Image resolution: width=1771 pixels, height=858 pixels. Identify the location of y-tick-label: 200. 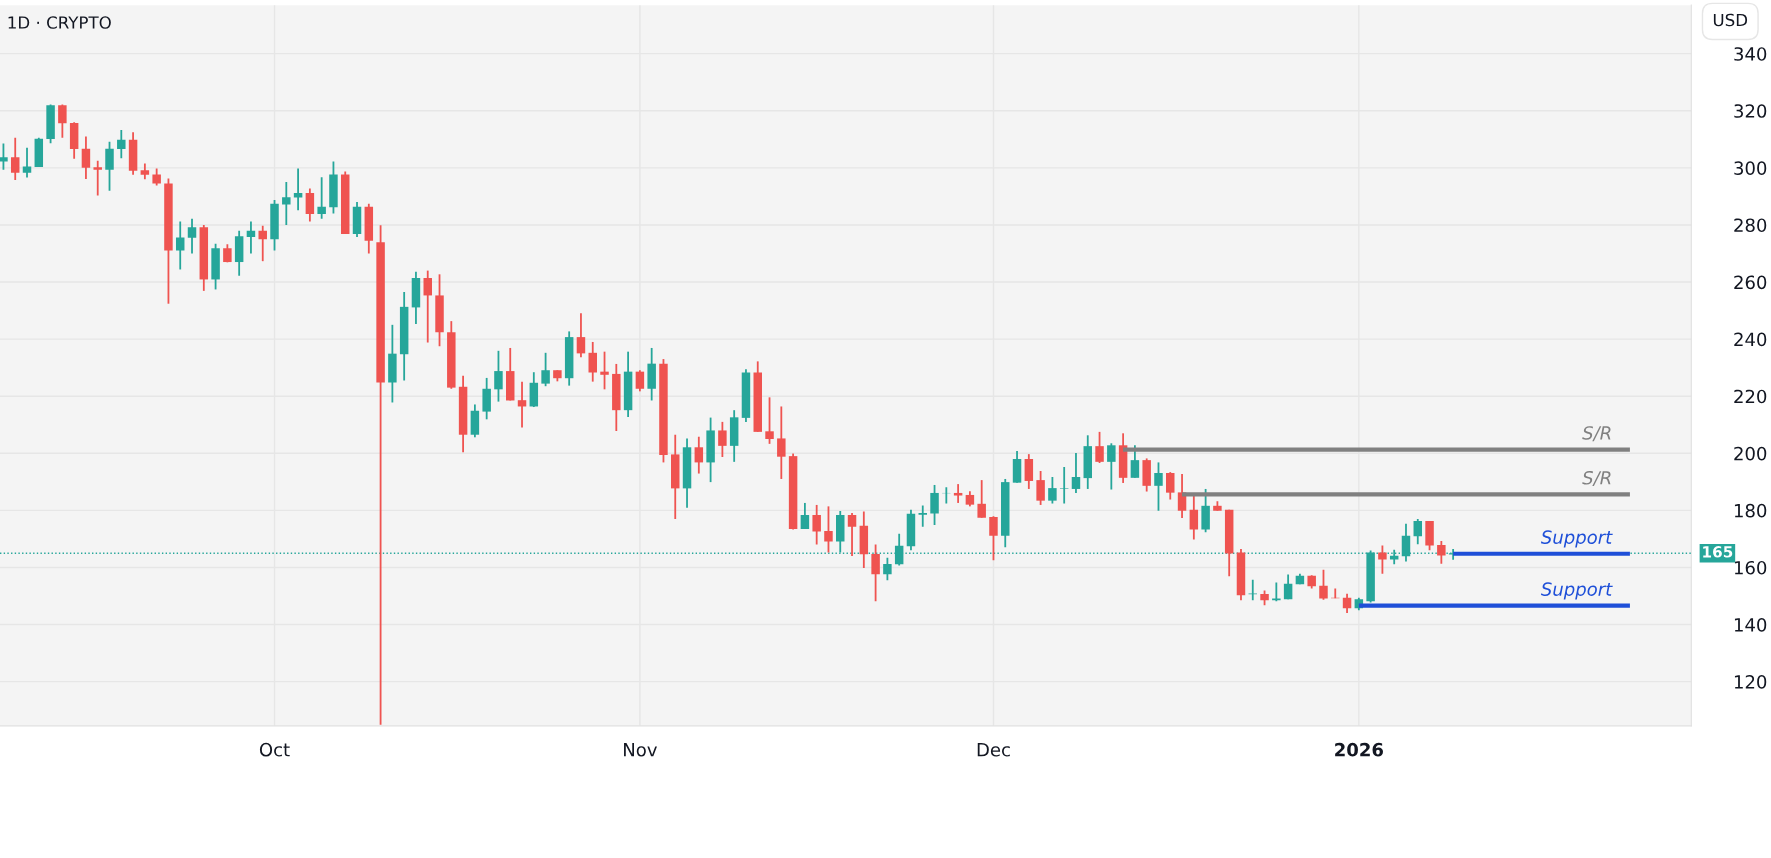
(1750, 453).